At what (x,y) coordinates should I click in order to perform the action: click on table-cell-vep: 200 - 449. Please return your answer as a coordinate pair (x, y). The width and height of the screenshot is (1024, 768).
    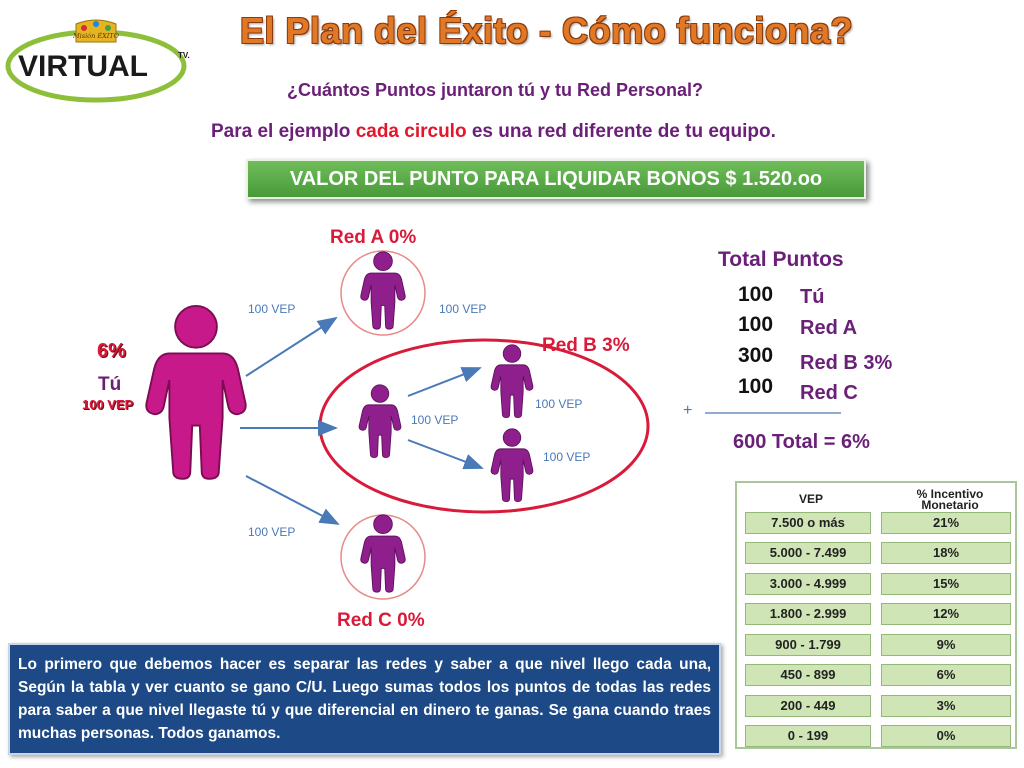
    Looking at the image, I should click on (808, 706).